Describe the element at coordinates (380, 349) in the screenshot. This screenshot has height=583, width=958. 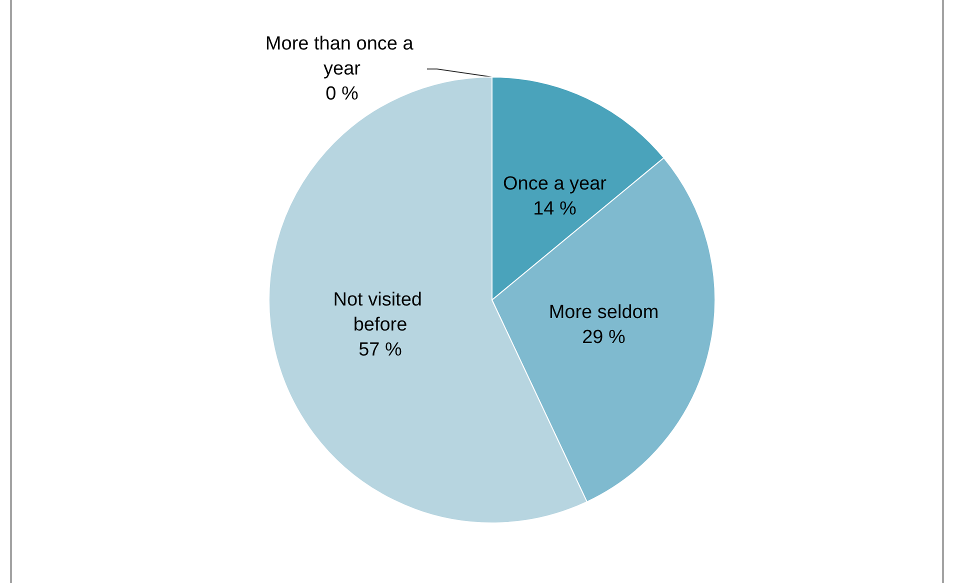
I see `data-label: 57 %` at that location.